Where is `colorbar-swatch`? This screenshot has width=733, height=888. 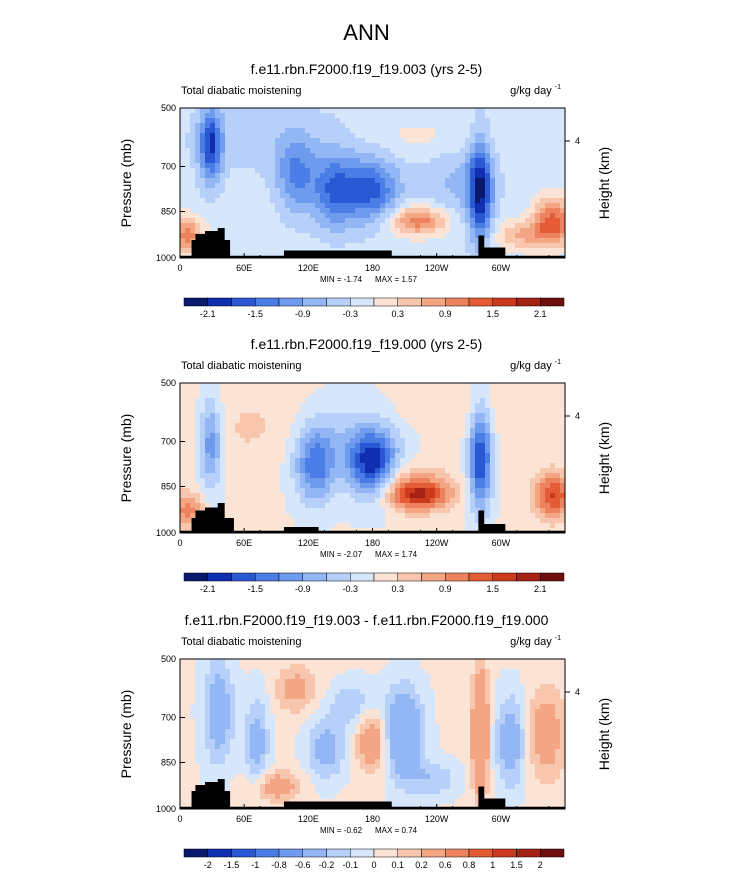 colorbar-swatch is located at coordinates (552, 302).